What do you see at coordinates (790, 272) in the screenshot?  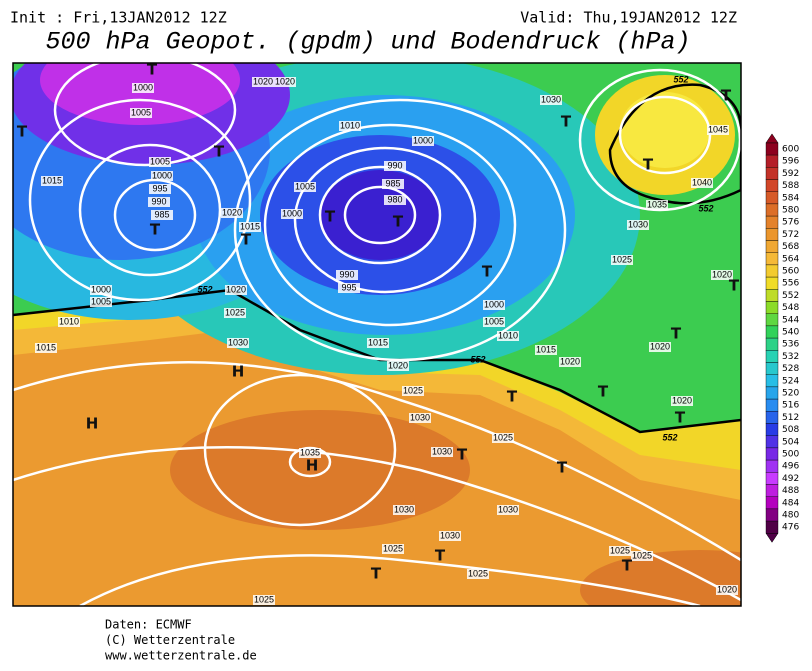 I see `colorbar-label: 560` at bounding box center [790, 272].